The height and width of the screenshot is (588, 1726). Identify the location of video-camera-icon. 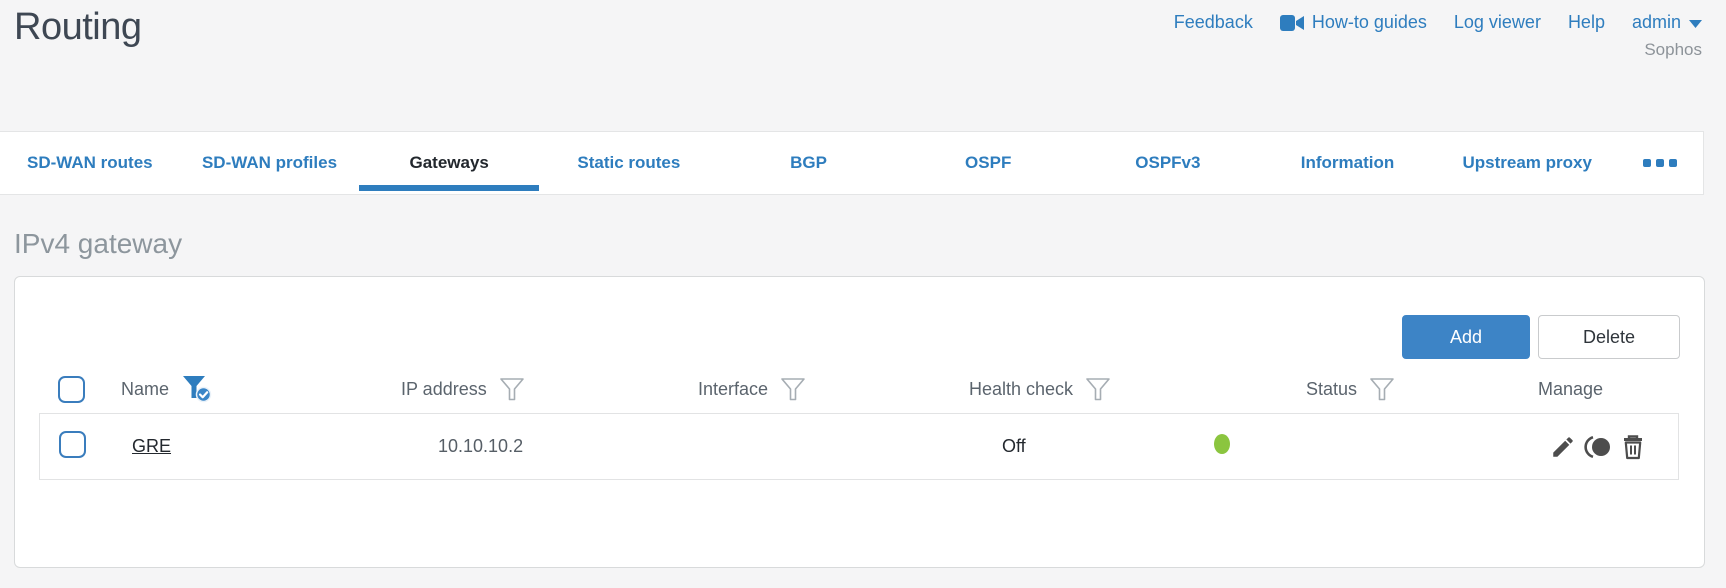
(1291, 23).